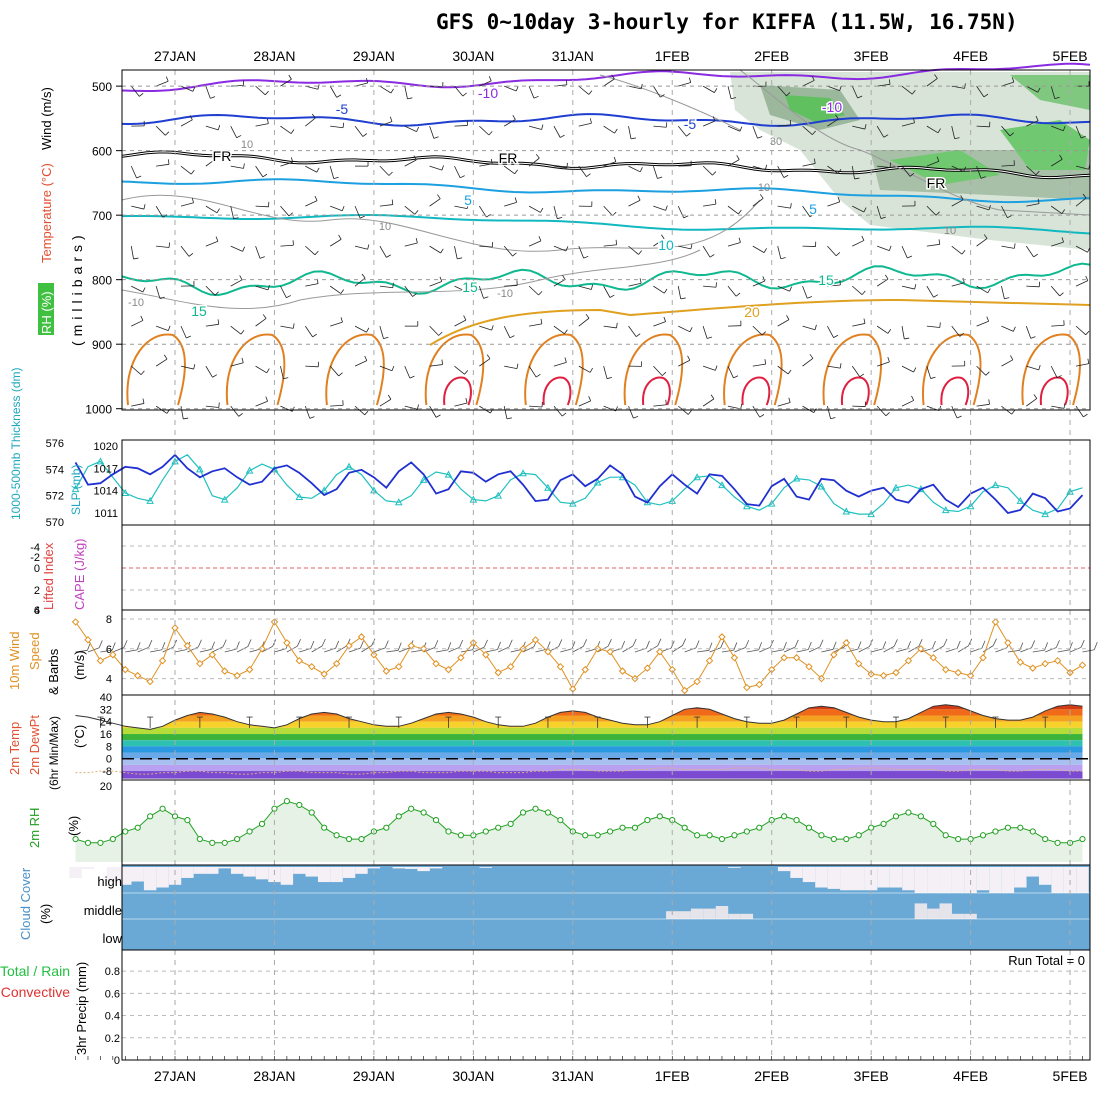 The width and height of the screenshot is (1100, 1100). I want to click on dewpt2m-axis-label: 2m DewPt, so click(34, 745).